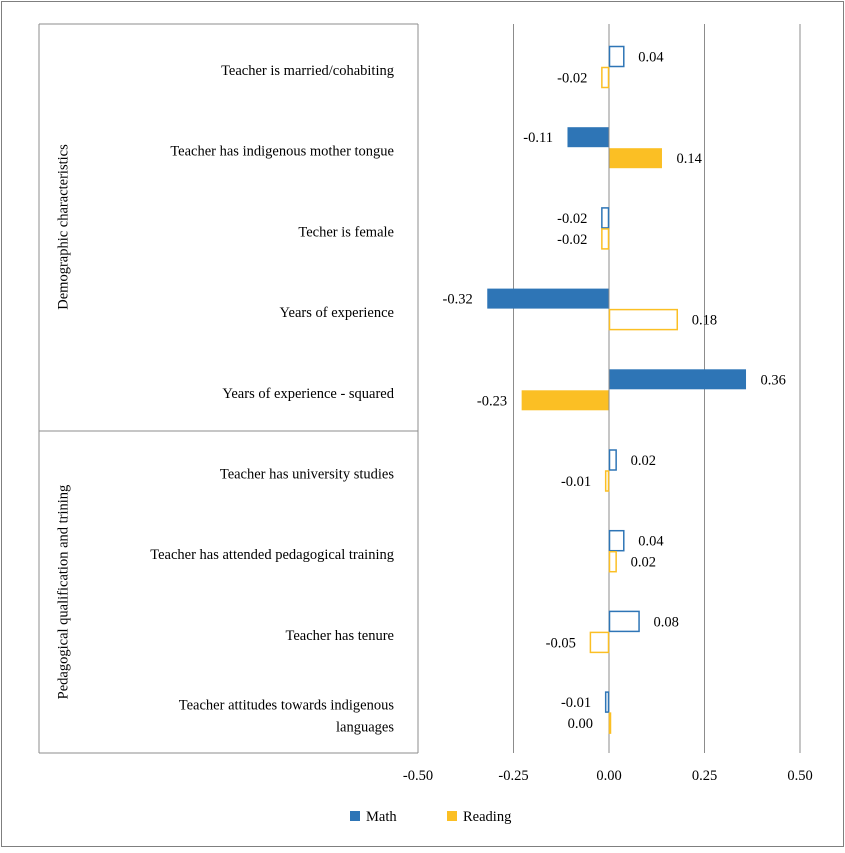  I want to click on math-value-label: -0.02, so click(572, 219).